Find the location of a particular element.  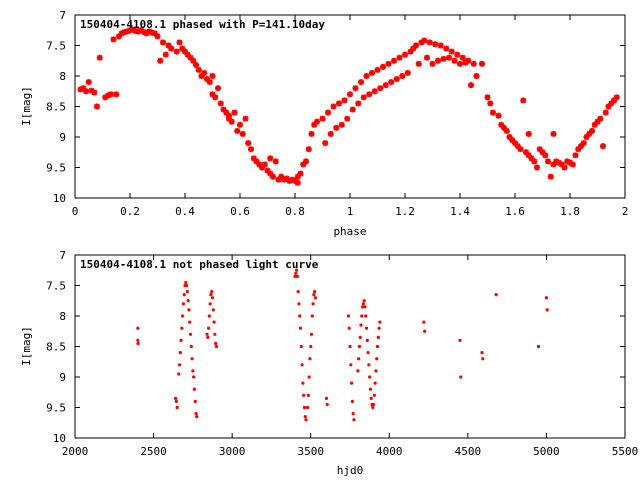

top-x-tick-label: 0 is located at coordinates (75, 211).